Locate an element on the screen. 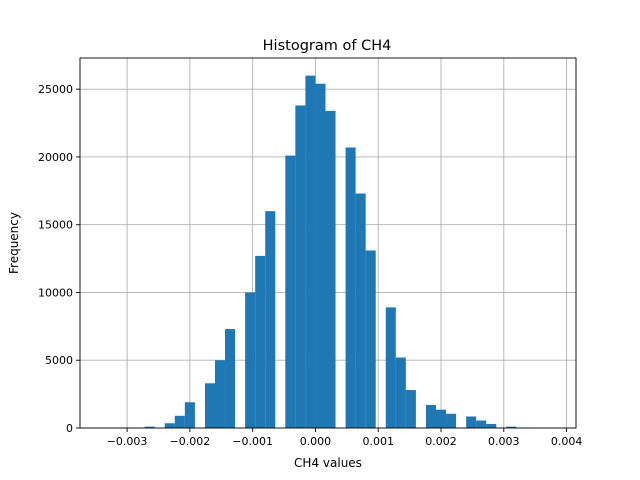 The height and width of the screenshot is (480, 640). y-tick-label: 20000 is located at coordinates (55, 157).